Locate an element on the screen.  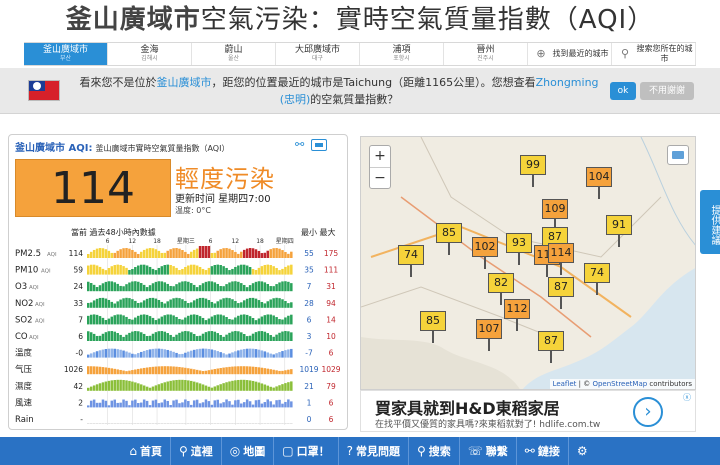
nav-home: ⌂ 首頁 is located at coordinates (146, 451).